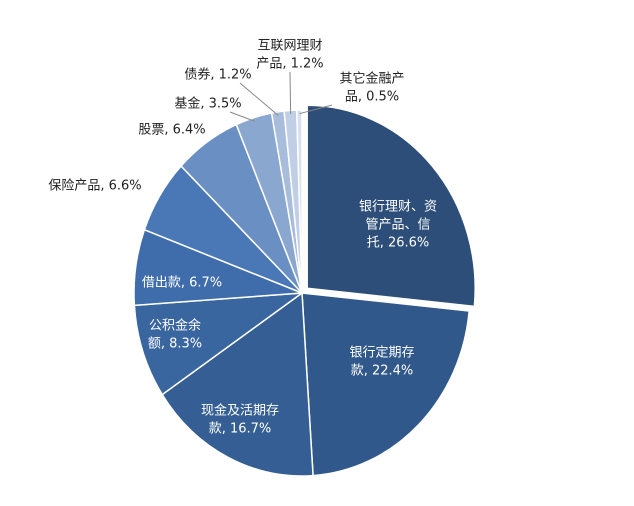 The height and width of the screenshot is (506, 634). I want to click on data-label: 产品, 1.2%, so click(289, 64).